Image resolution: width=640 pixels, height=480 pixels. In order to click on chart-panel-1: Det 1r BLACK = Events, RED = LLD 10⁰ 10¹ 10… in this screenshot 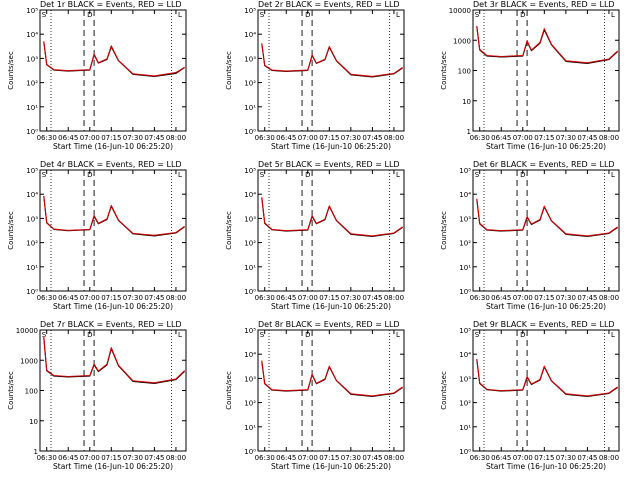, I will do `click(97, 75)`.